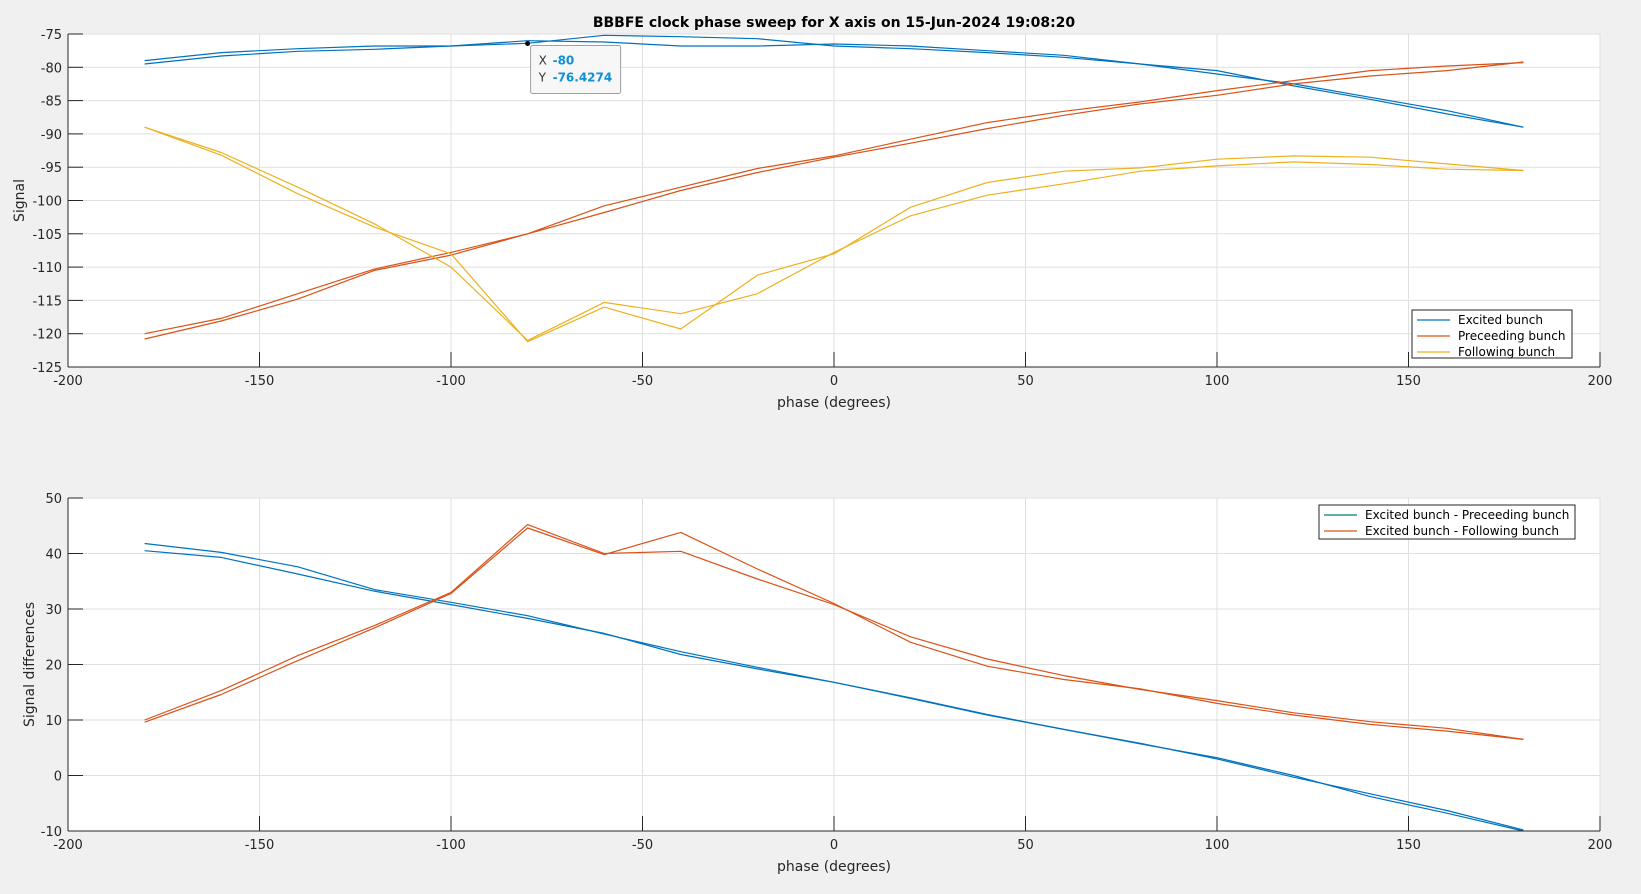 This screenshot has height=894, width=1641. Describe the element at coordinates (47, 335) in the screenshot. I see `y-tick-label: -120` at that location.